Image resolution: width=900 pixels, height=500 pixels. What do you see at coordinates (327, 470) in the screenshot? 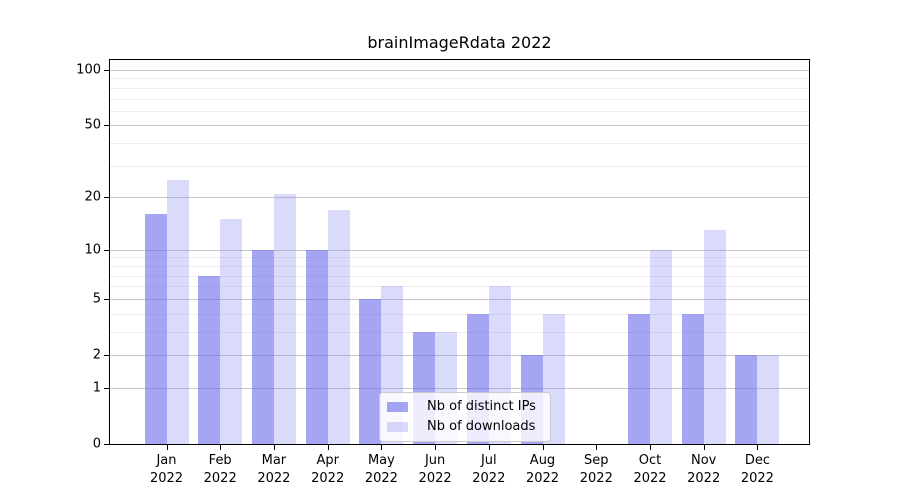
I see `x-axis-tick-label: Apr 2022` at bounding box center [327, 470].